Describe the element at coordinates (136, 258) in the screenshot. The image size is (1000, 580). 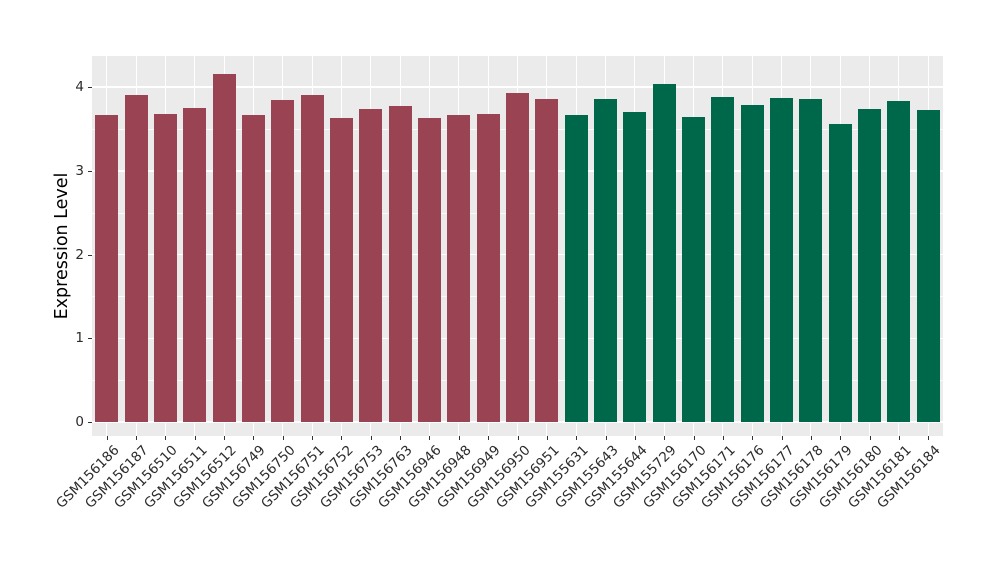
I see `bar-GSM156187` at that location.